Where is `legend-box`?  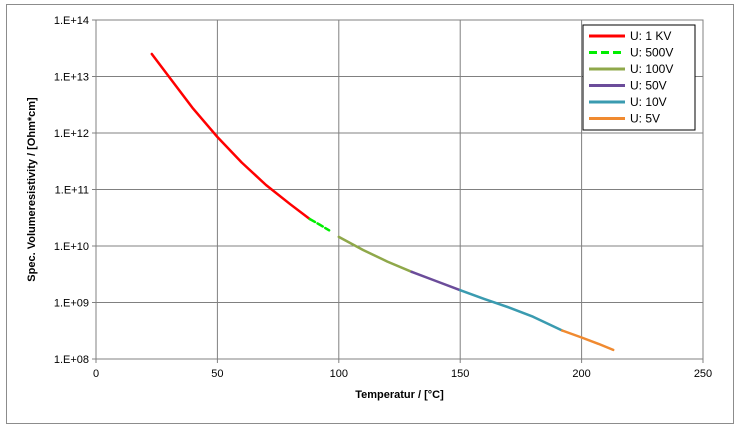
legend-box is located at coordinates (639, 77).